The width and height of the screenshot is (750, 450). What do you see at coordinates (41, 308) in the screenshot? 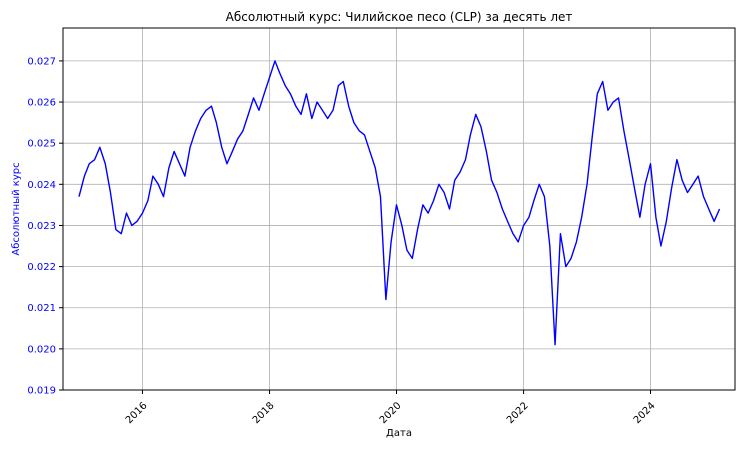
I see `y-tick-label: 0.021` at bounding box center [41, 308].